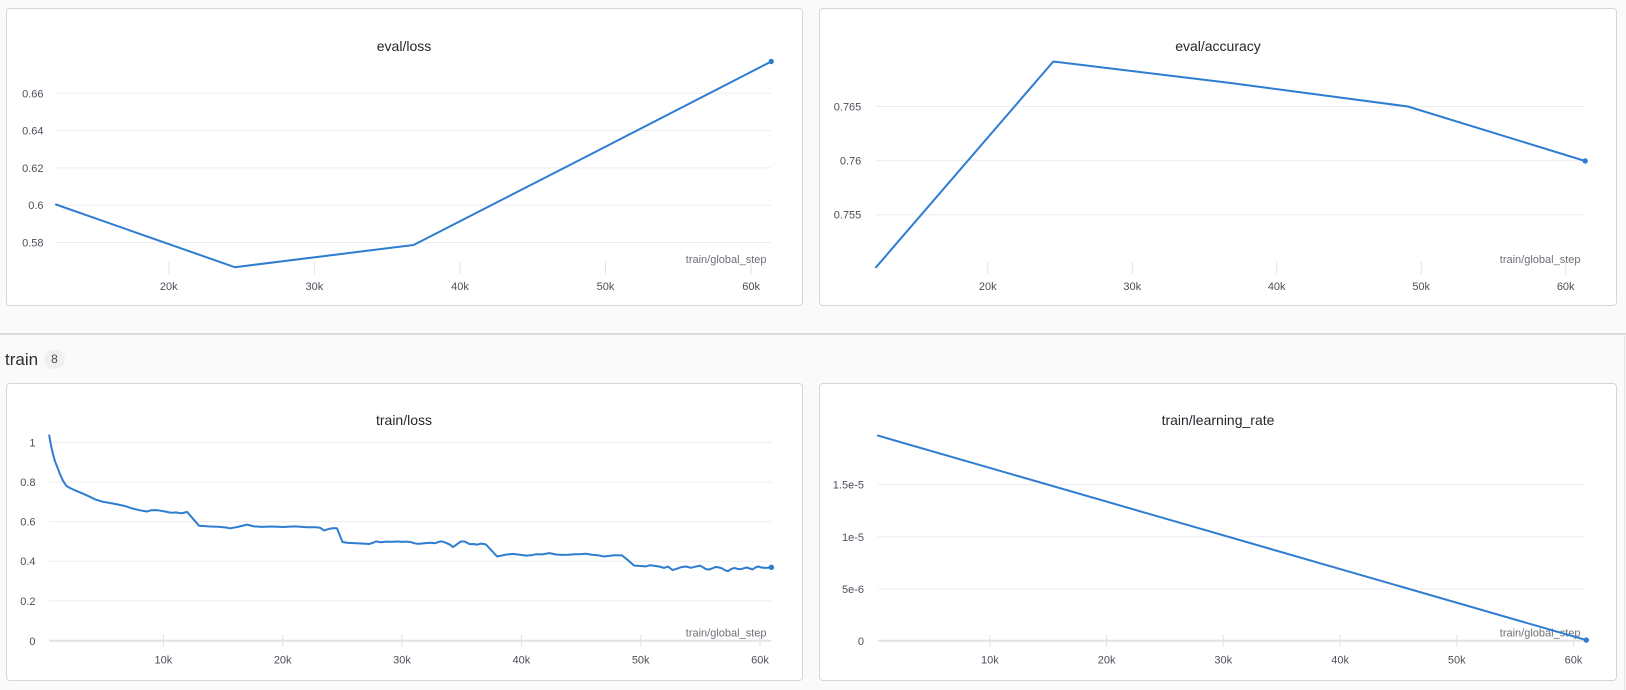 The width and height of the screenshot is (1626, 690). I want to click on svg-text: 1.5e-5, so click(848, 486).